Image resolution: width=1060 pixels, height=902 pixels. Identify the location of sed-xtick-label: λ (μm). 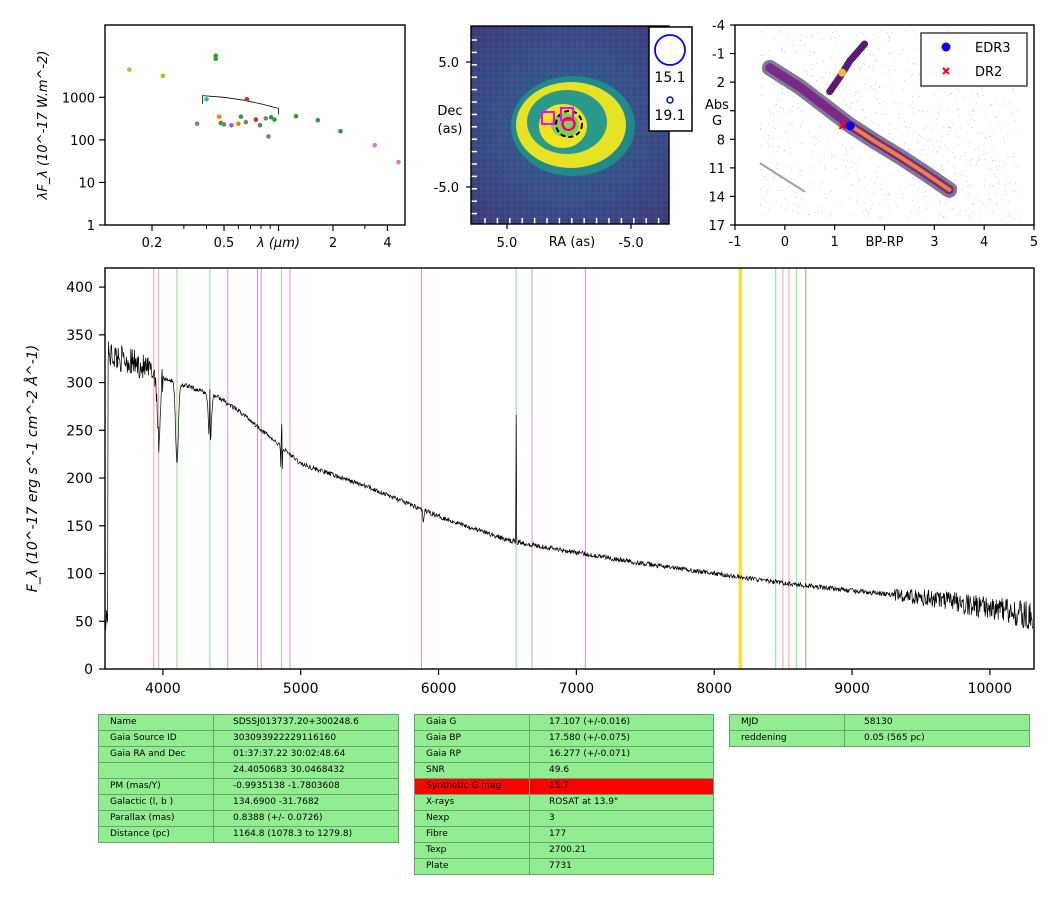
(278, 243).